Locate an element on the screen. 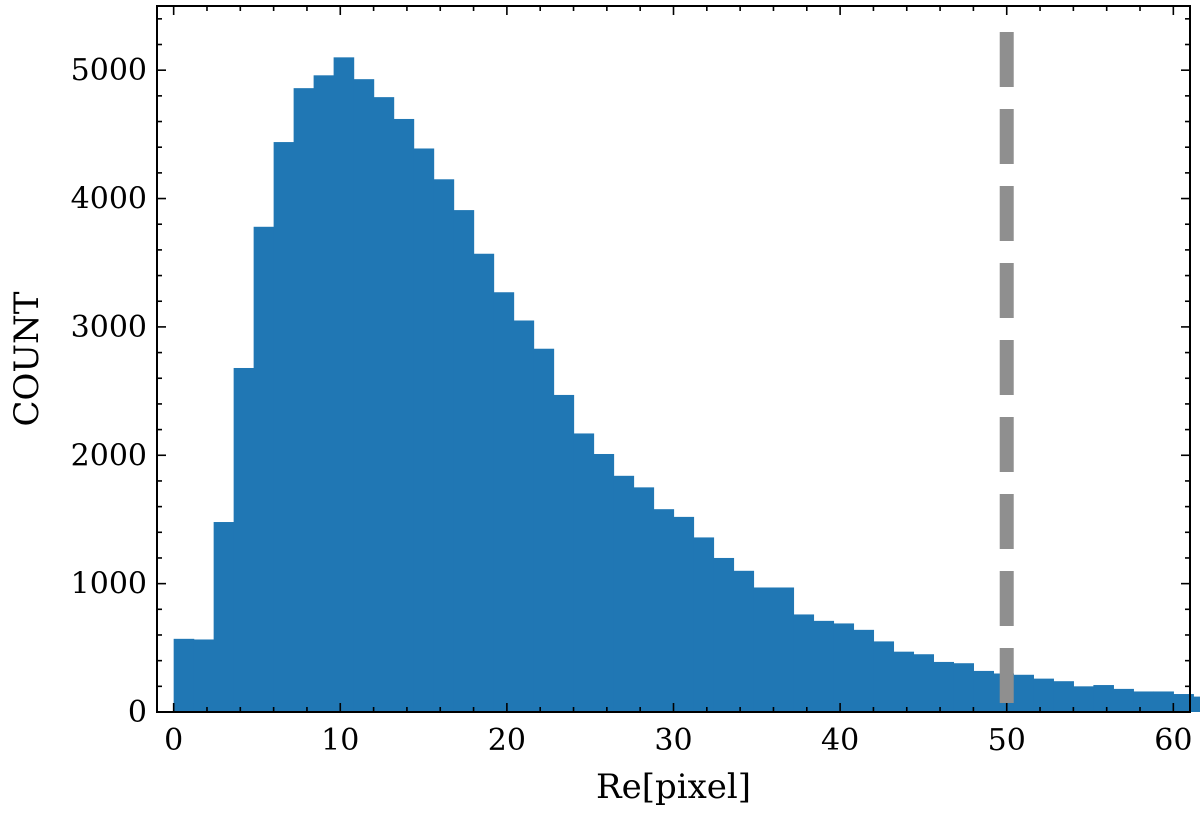  x-tick-label: 40 is located at coordinates (840, 740).